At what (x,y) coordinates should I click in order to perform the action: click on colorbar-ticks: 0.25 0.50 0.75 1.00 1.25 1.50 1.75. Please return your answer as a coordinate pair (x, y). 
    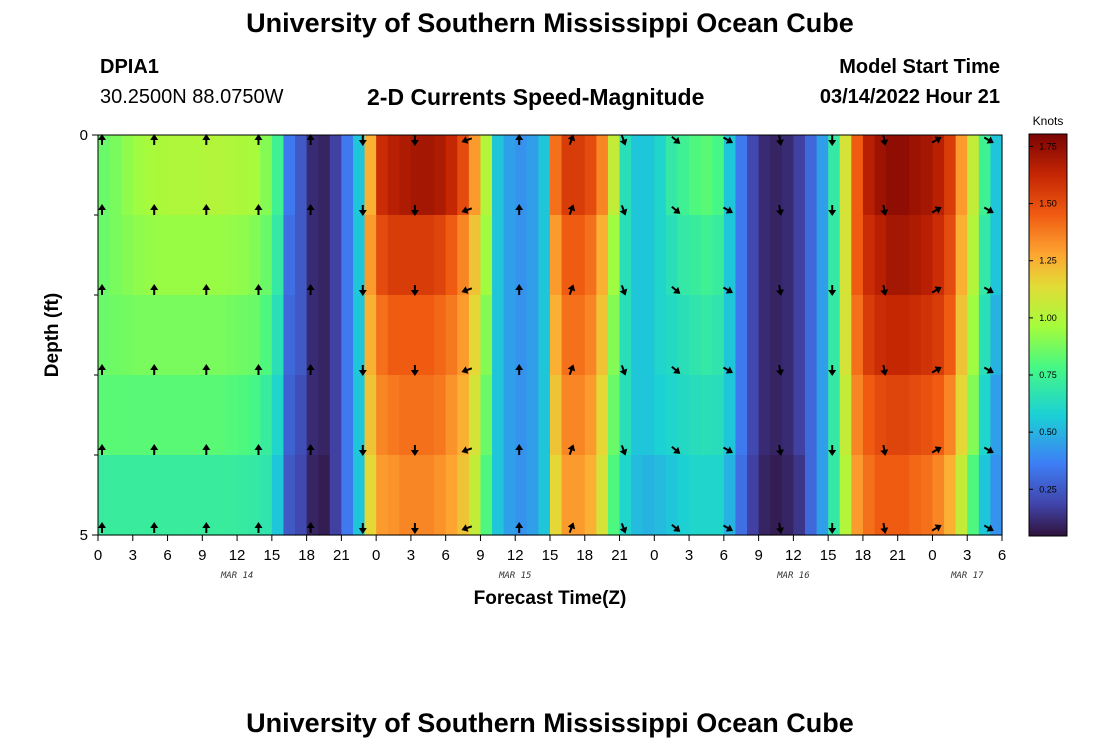
    Looking at the image, I should click on (1043, 317).